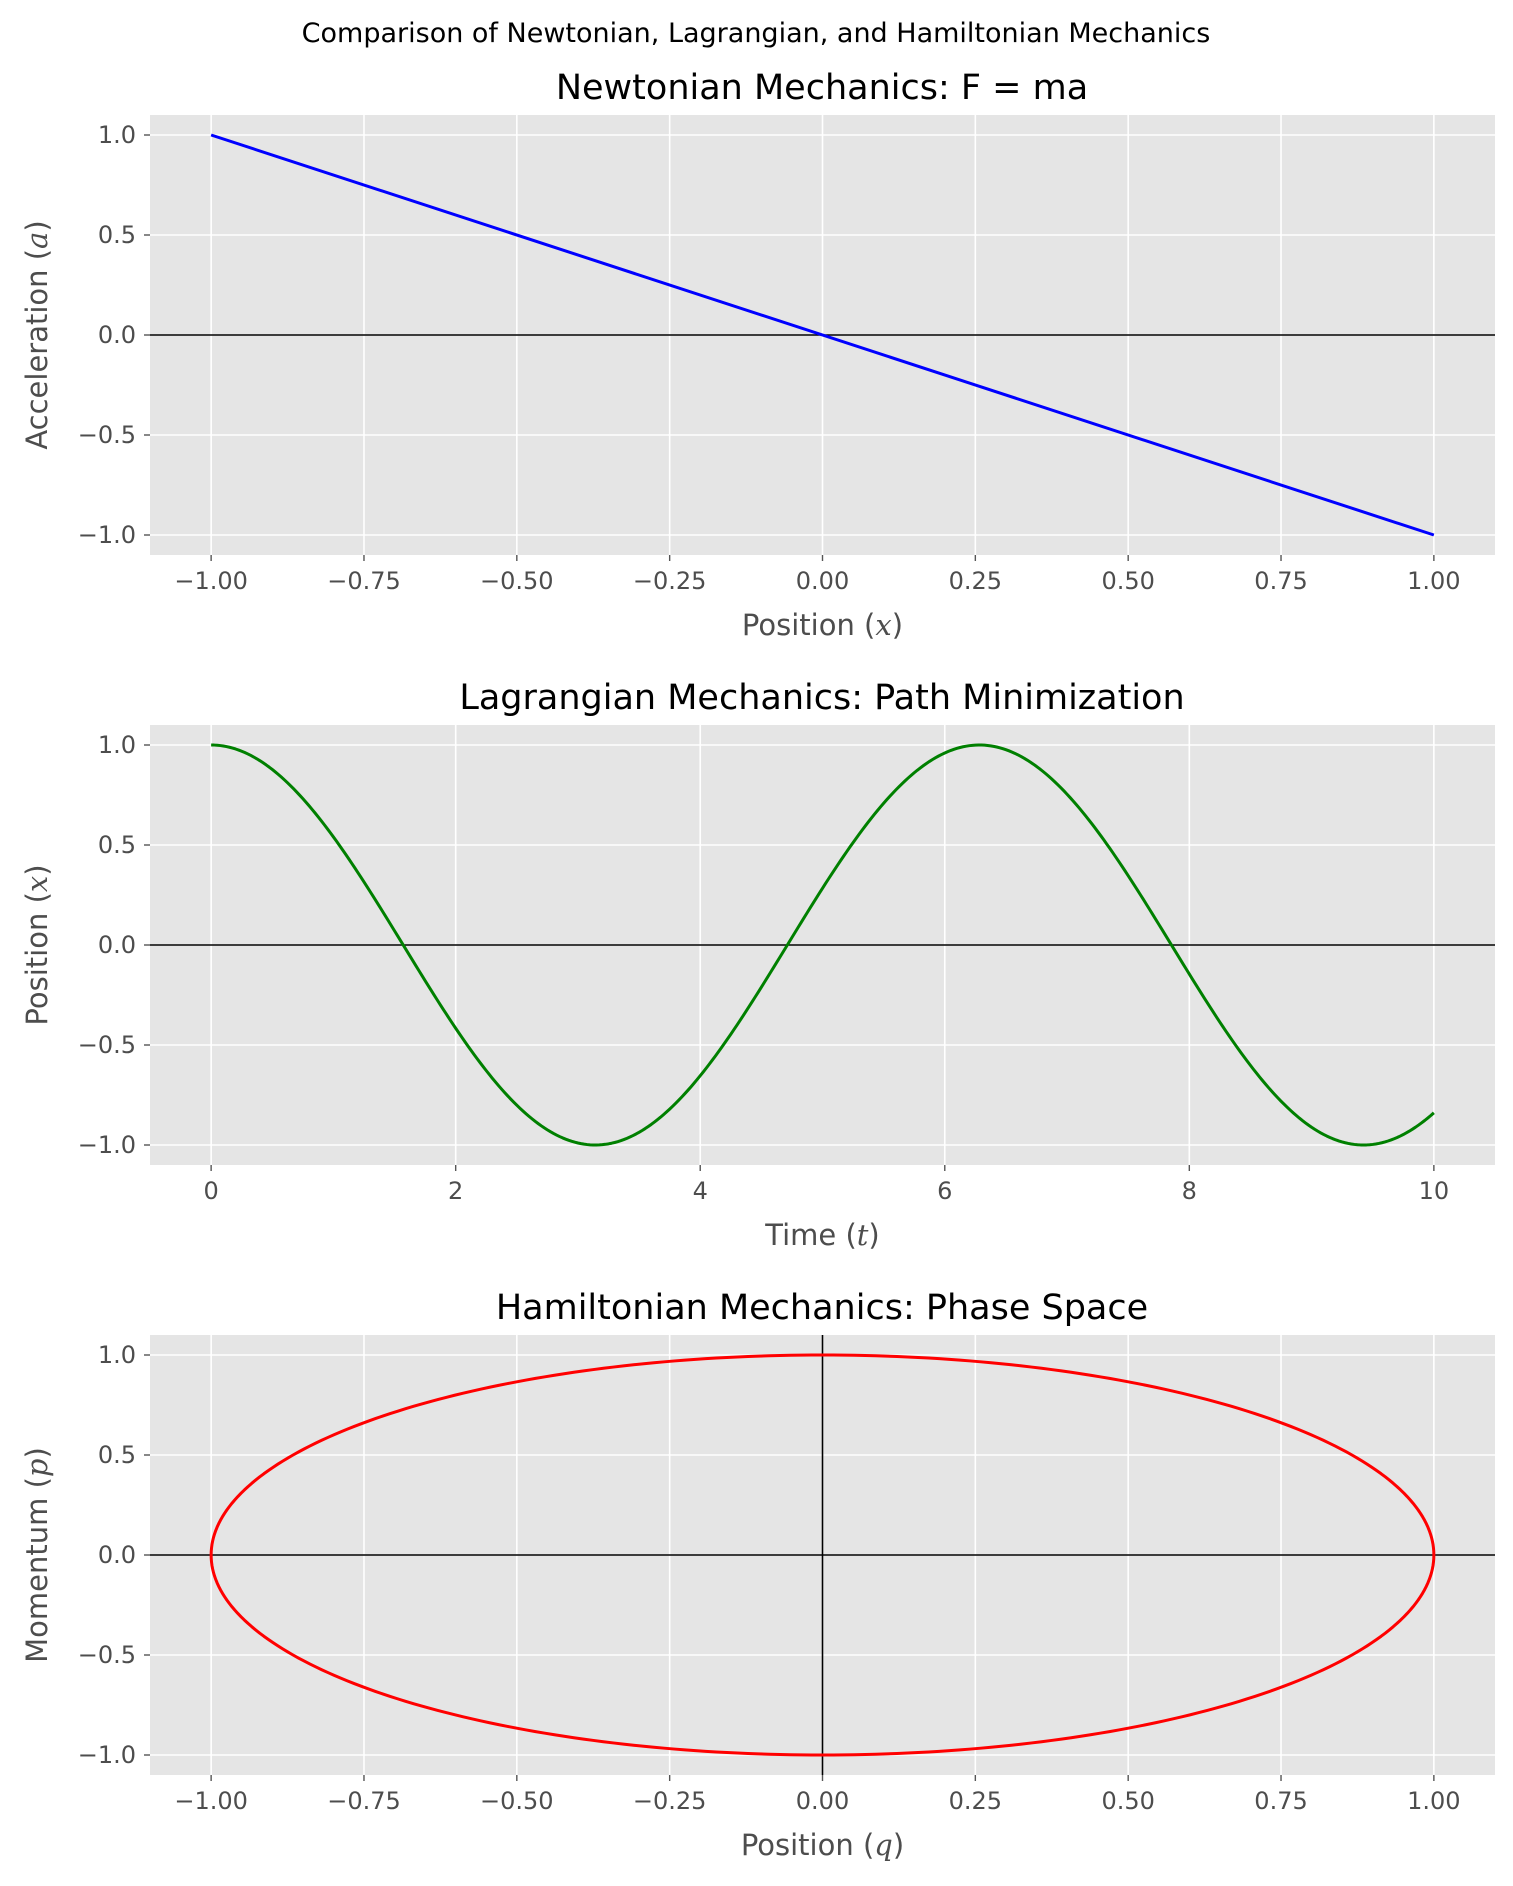 This screenshot has height=1886, width=1513. I want to click on panel-title: Newtonian Mechanics: F = ma, so click(822, 88).